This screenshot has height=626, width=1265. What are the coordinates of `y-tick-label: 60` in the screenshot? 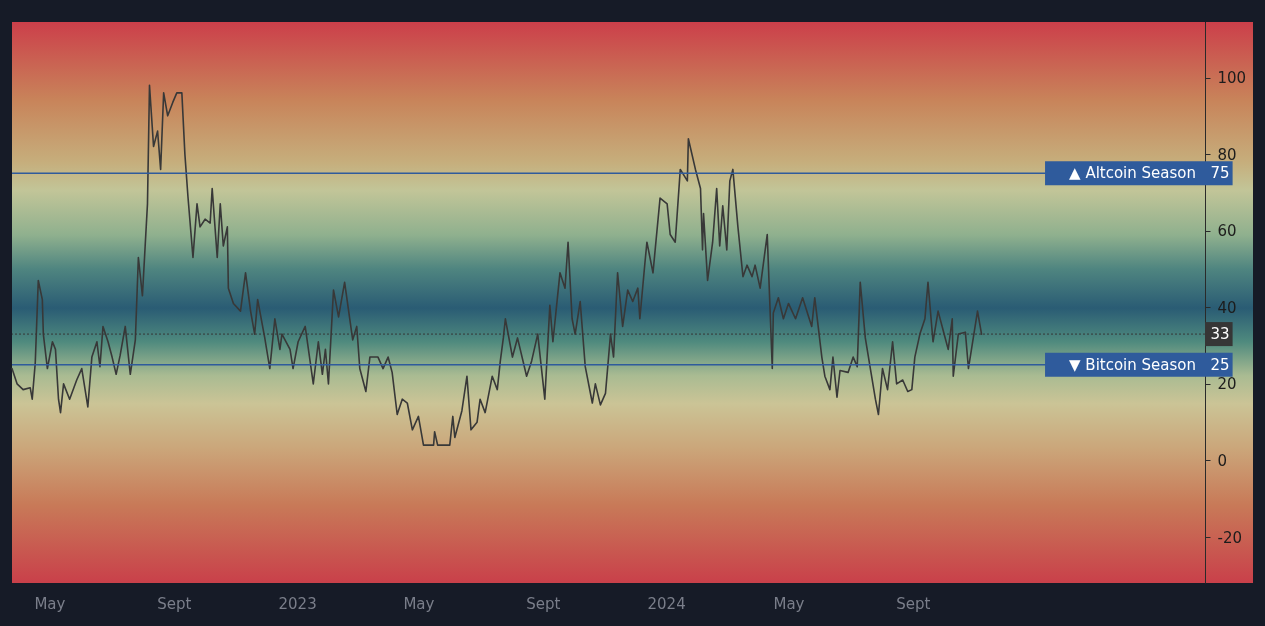 It's located at (1227, 231).